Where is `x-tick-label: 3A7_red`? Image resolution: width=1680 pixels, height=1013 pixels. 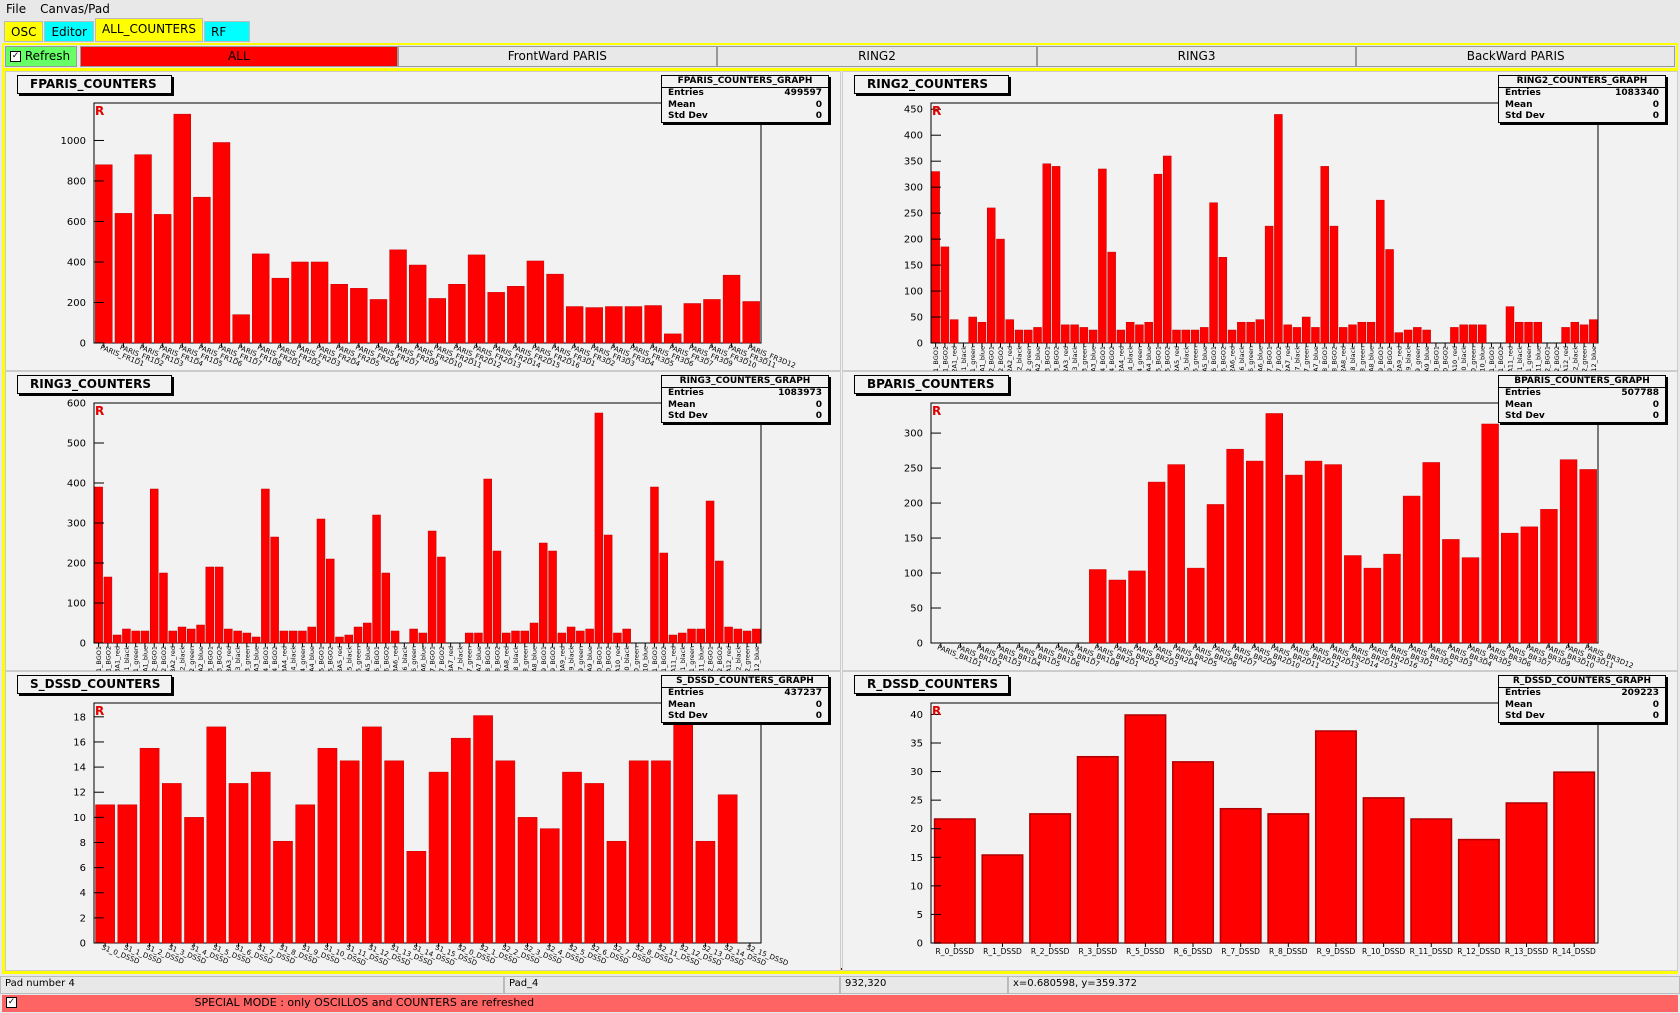
x-tick-label: 3A7_red is located at coordinates (451, 659).